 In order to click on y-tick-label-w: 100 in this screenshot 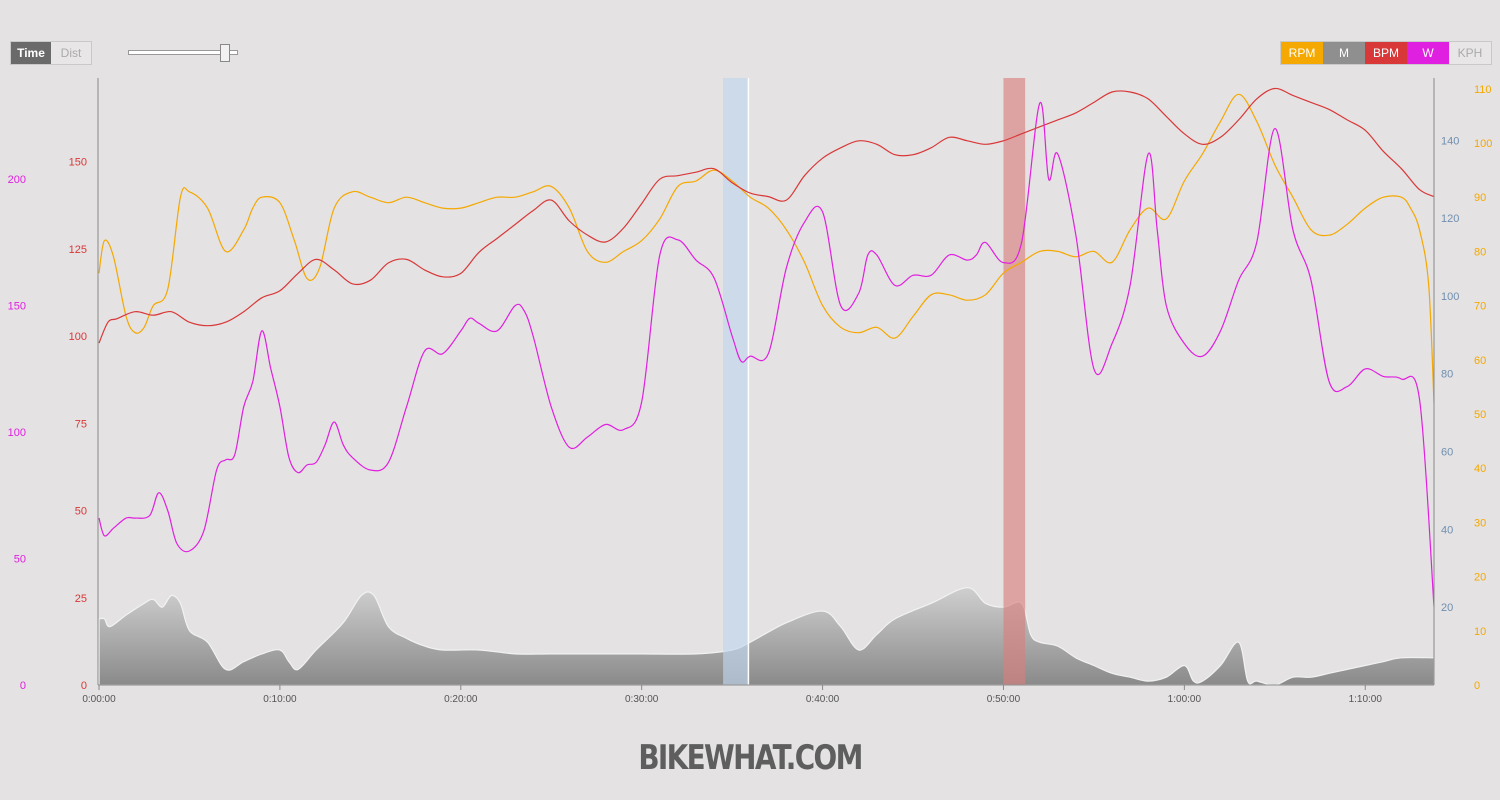, I will do `click(17, 433)`.